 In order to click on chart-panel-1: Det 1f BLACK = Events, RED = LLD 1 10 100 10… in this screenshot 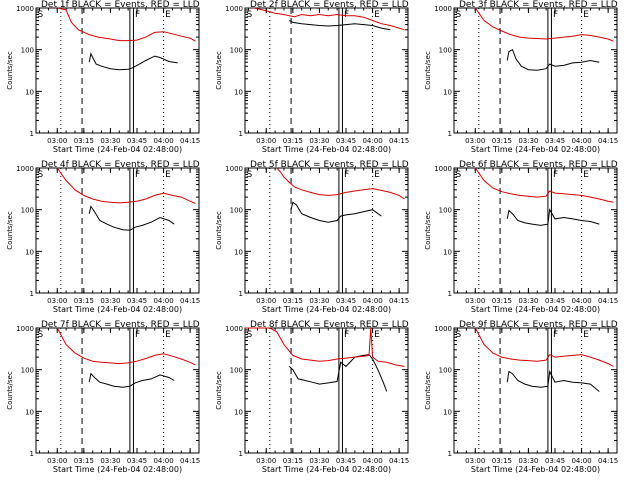, I will do `click(103, 77)`.